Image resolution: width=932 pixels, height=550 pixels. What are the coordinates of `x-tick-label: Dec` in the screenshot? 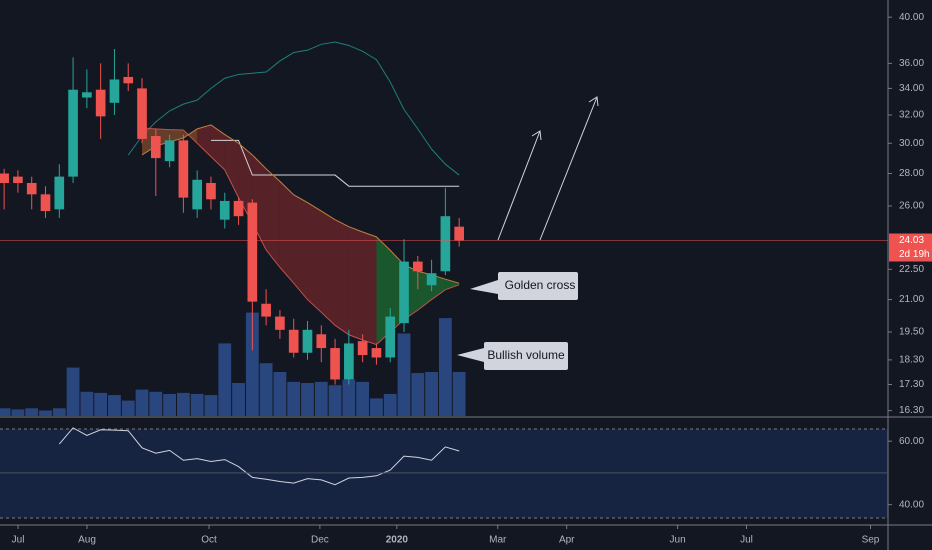 It's located at (320, 540).